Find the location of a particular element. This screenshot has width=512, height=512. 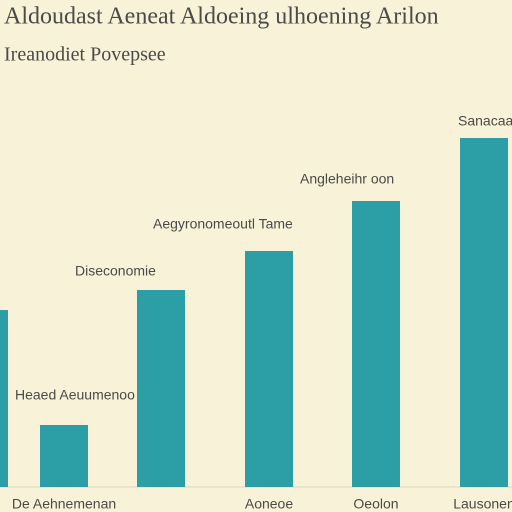

annotation: Heaed Aeuumenoo is located at coordinates (75, 395).